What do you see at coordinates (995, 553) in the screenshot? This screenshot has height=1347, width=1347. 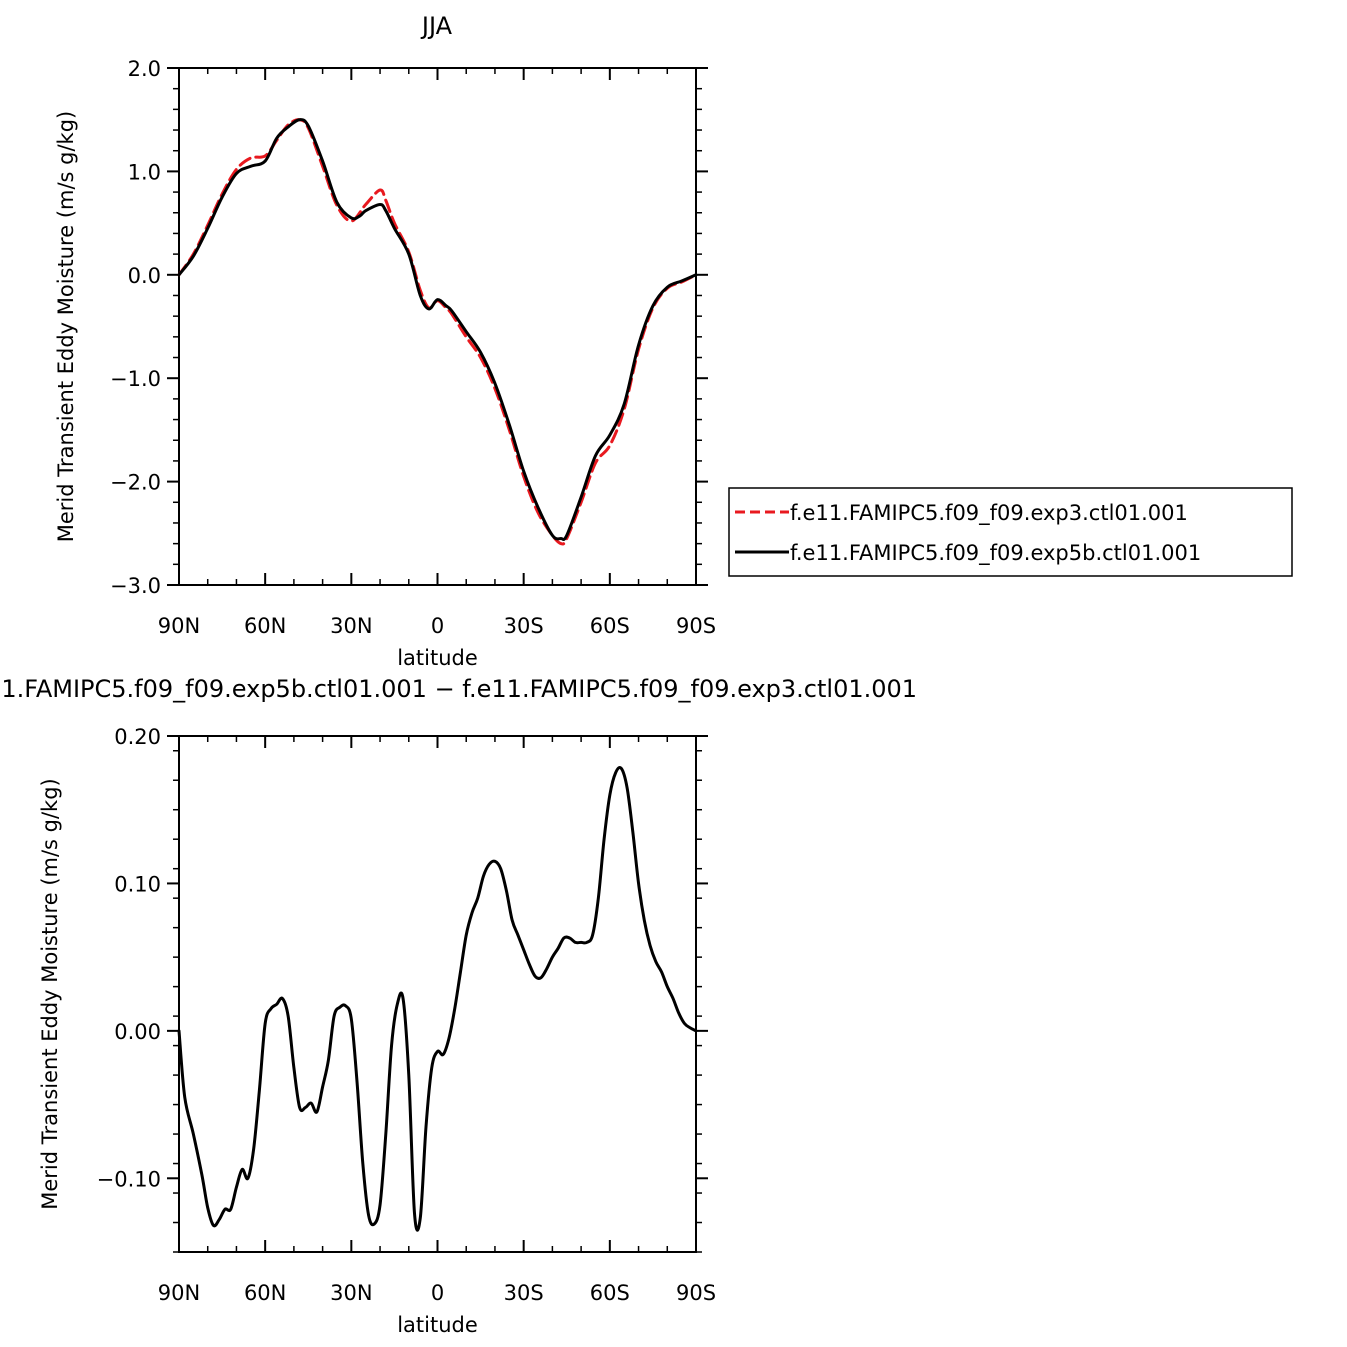 I see `legend-entry: f.e11.FAMIPC5.f09_f09.exp5b.ctl01.001` at bounding box center [995, 553].